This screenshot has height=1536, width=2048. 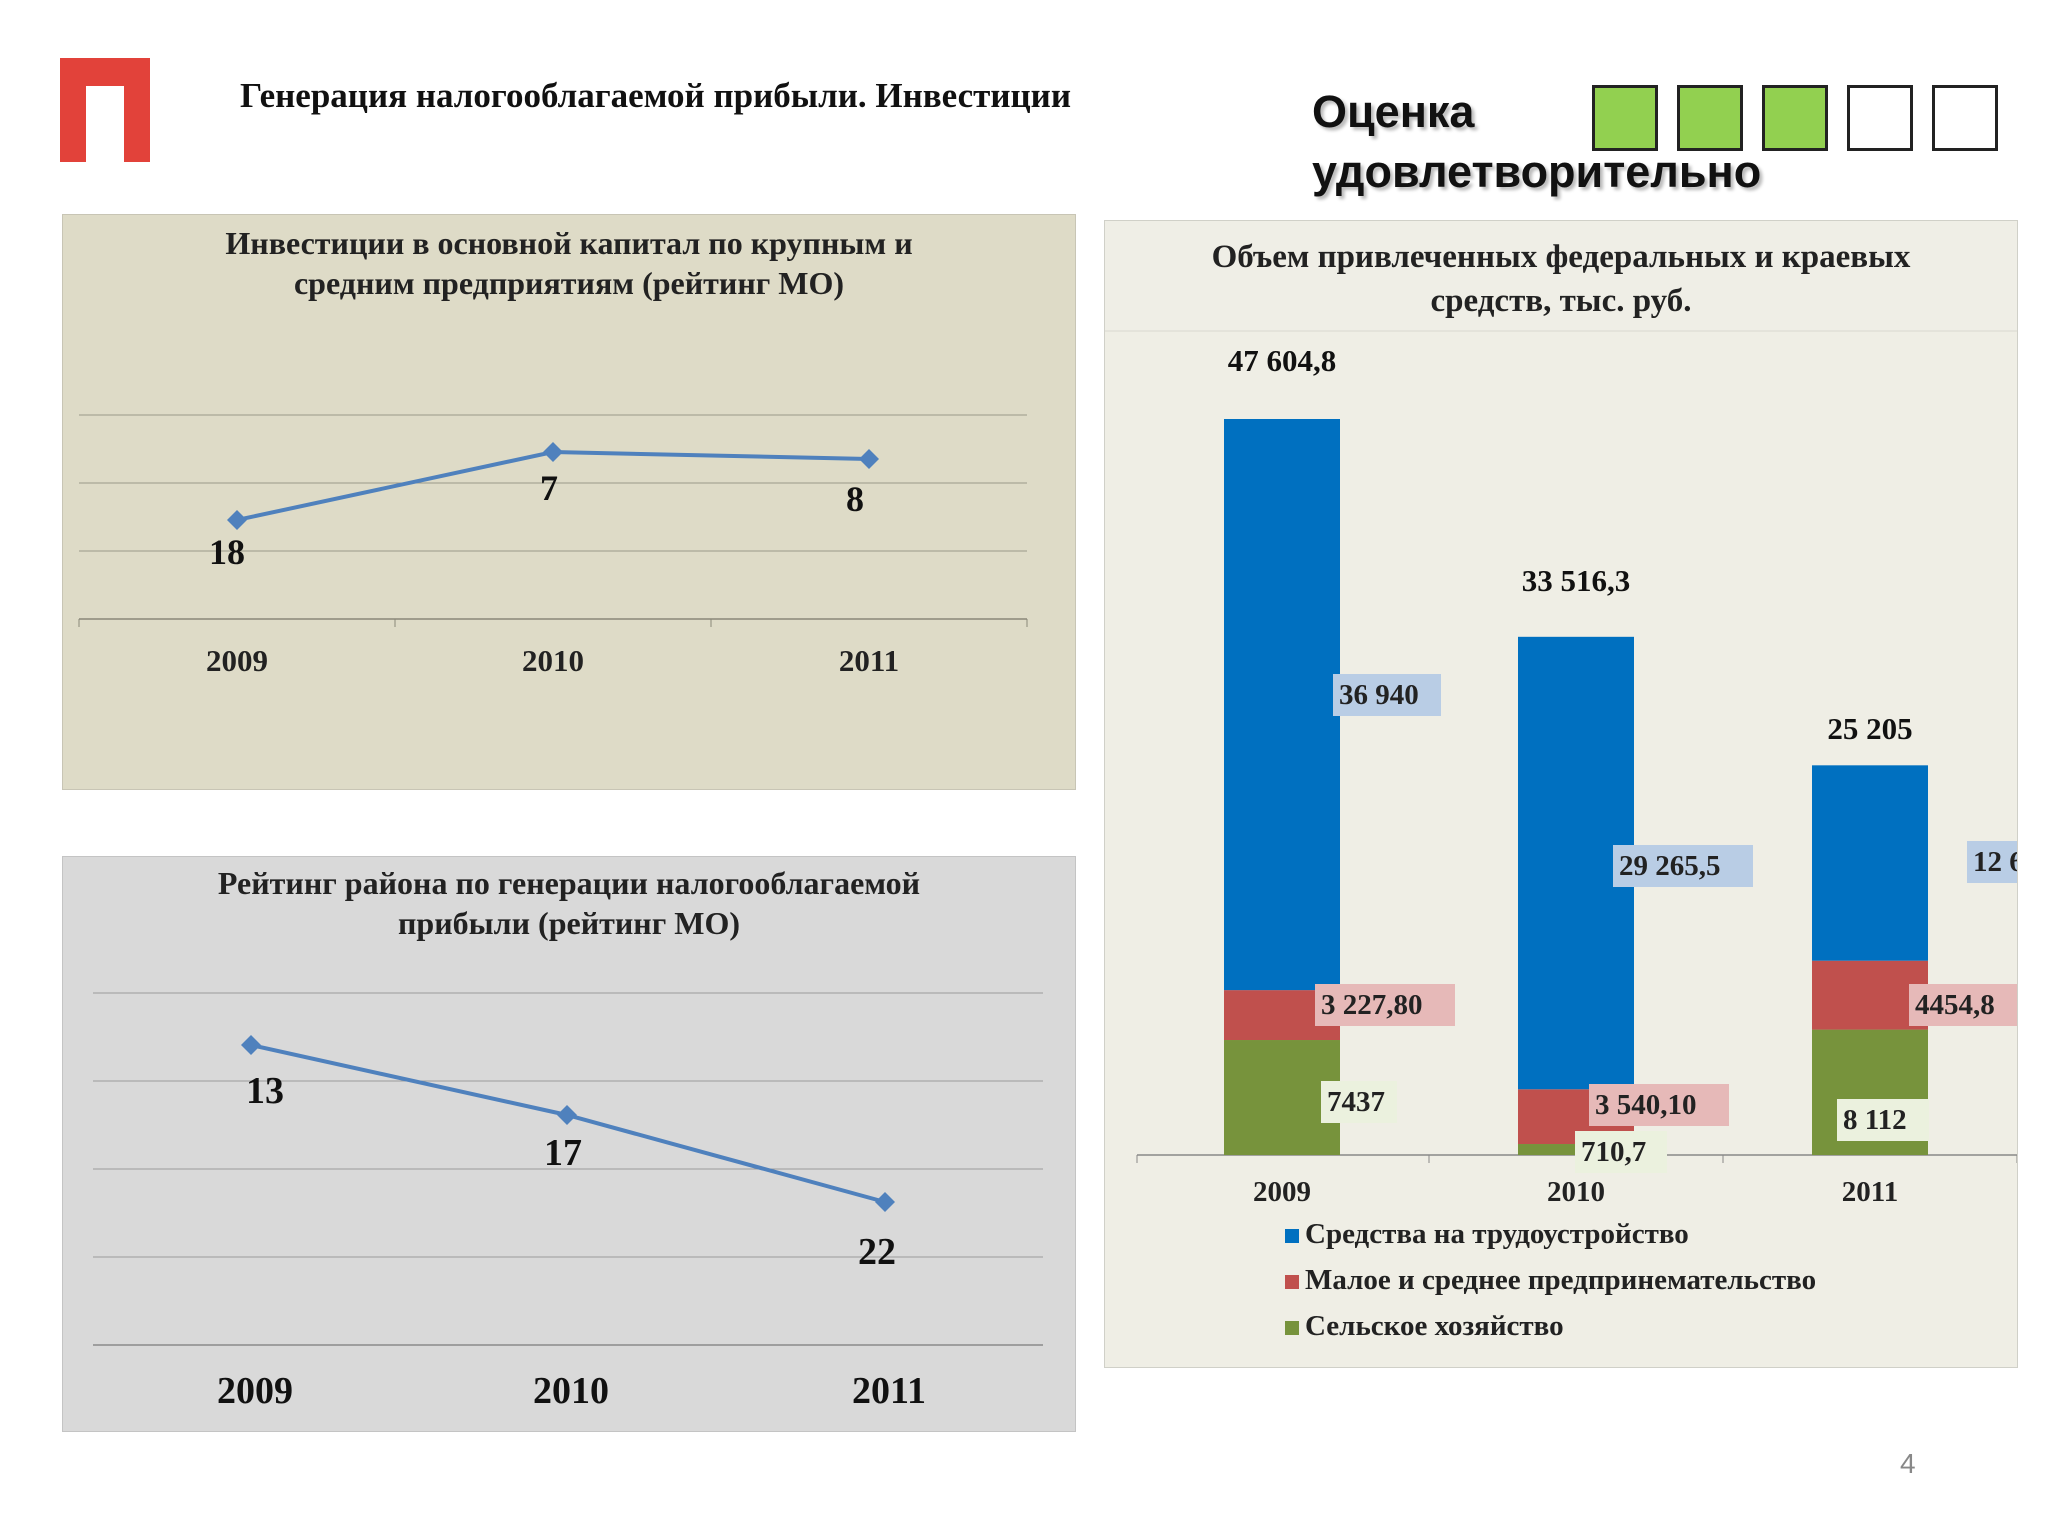 I want to click on data-label: 4454,8, so click(x=1955, y=1005).